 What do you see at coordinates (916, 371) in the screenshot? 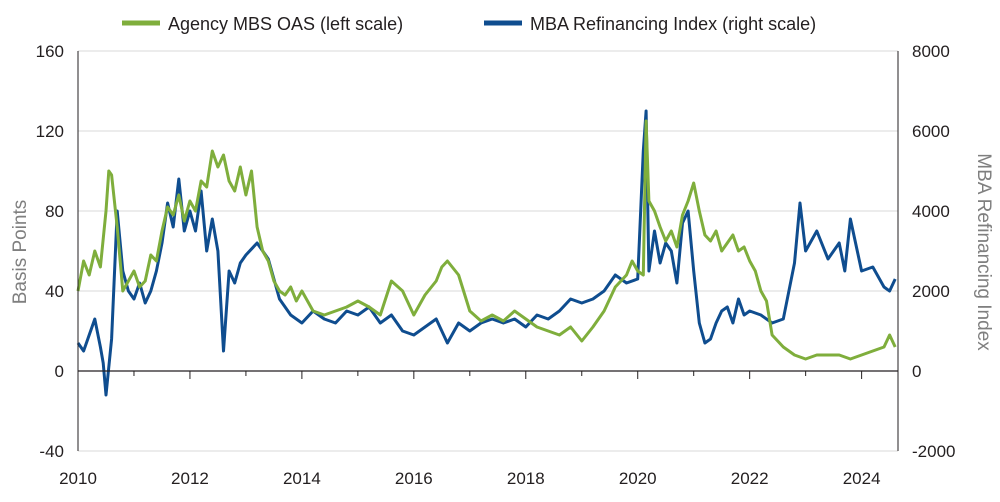
I see `y-tick-label-right: 0` at bounding box center [916, 371].